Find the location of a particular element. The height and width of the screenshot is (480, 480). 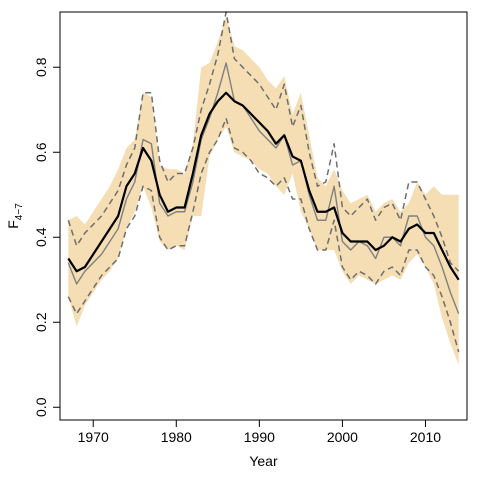

x-tick-label: 1990 is located at coordinates (259, 437).